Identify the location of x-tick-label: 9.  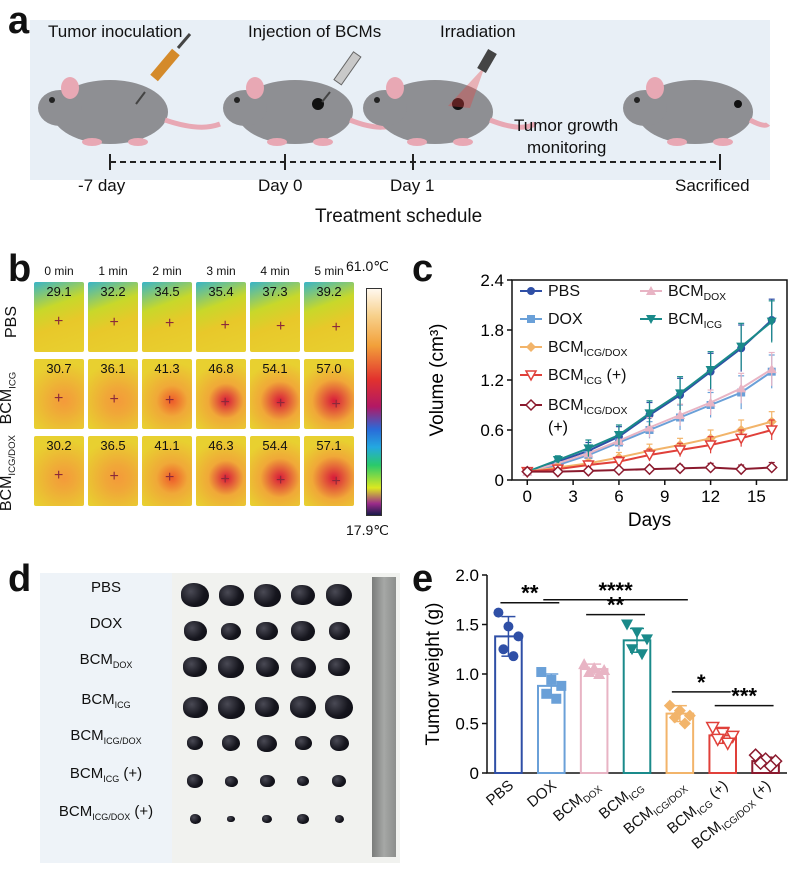
(664, 496).